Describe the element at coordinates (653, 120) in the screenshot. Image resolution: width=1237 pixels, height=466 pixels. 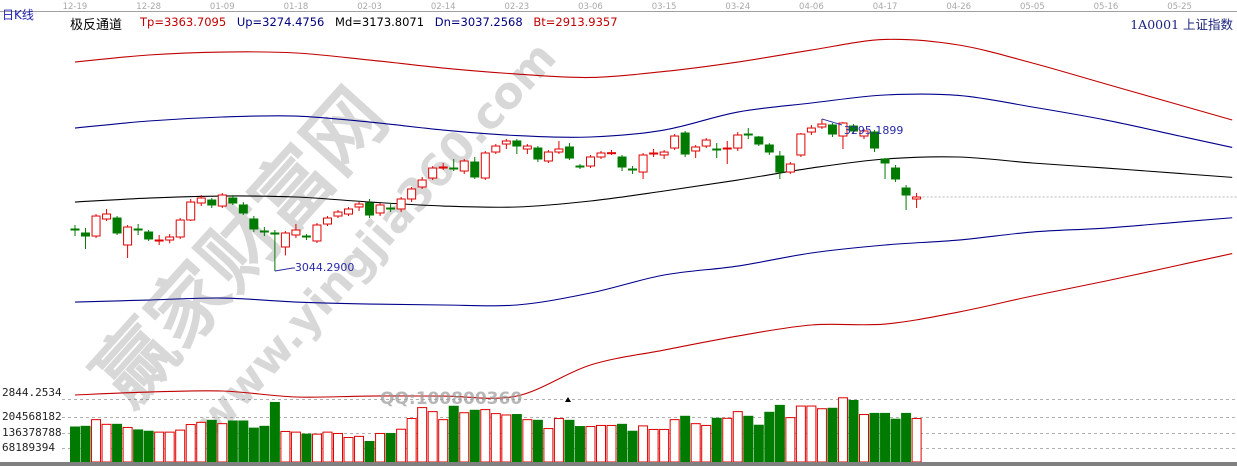
I see `channel-line-up` at that location.